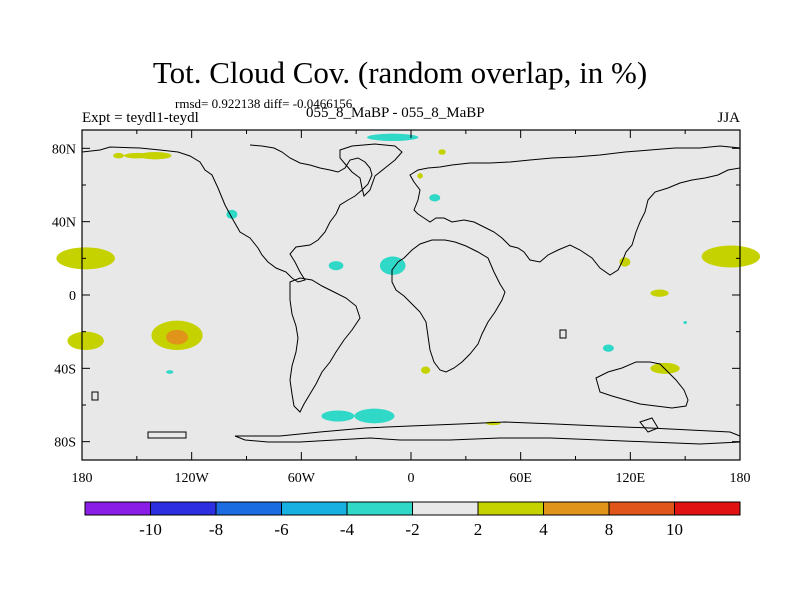 This screenshot has width=800, height=600. What do you see at coordinates (520, 478) in the screenshot?
I see `lon-tick-label: 60E` at bounding box center [520, 478].